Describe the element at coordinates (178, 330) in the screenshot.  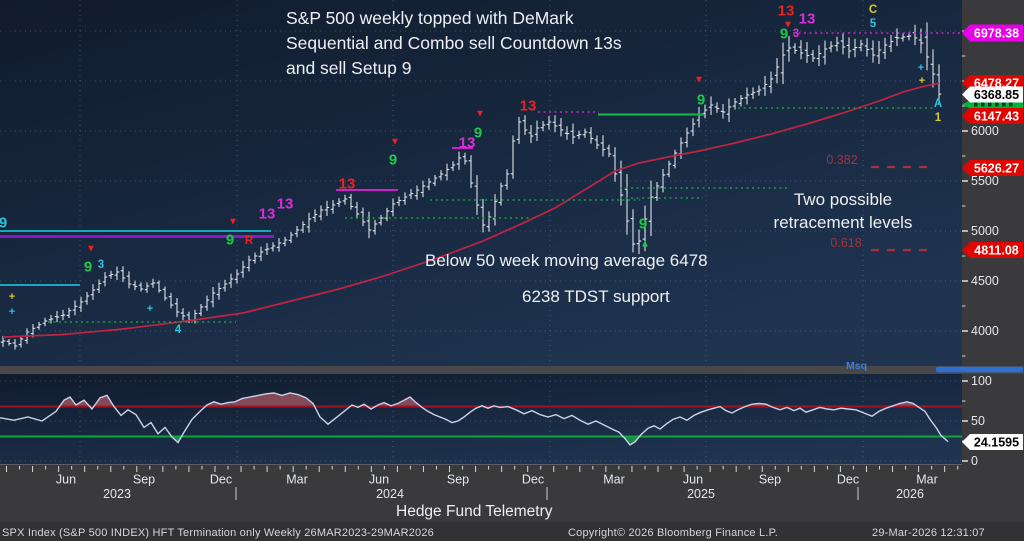
I see `svg-text: 4` at that location.